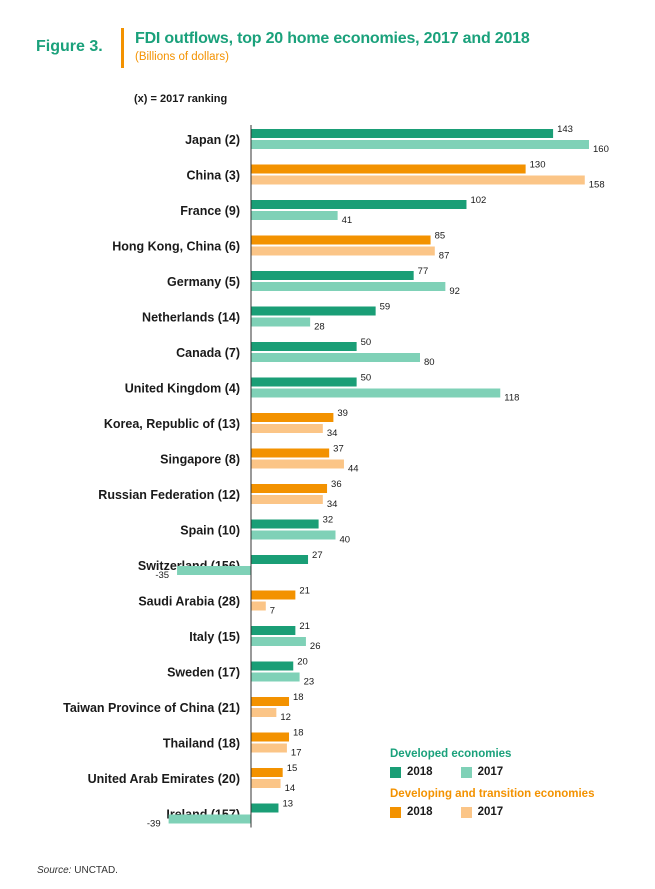 Image resolution: width=655 pixels, height=889 pixels. I want to click on value-label-2017: 17, so click(296, 753).